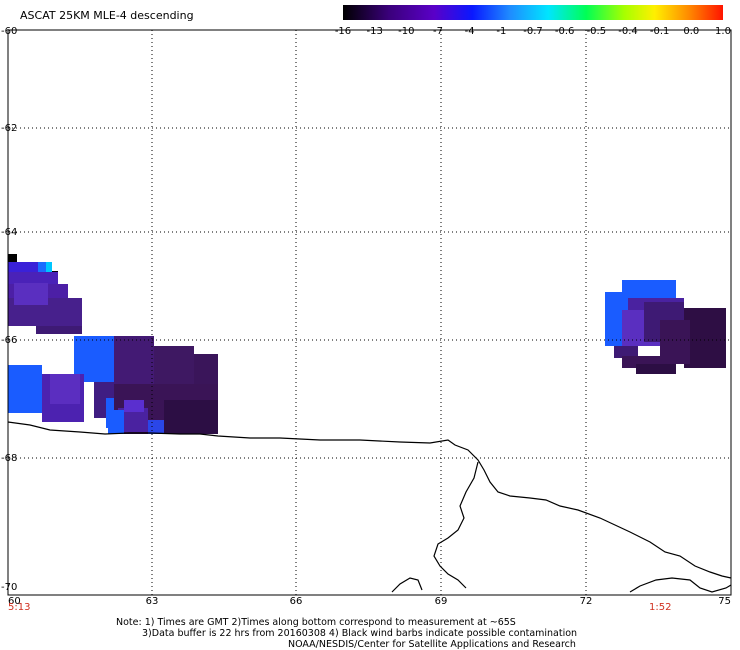 The image size is (740, 650). Describe the element at coordinates (9, 31) in the screenshot. I see `latitude-tick-label: -60` at that location.